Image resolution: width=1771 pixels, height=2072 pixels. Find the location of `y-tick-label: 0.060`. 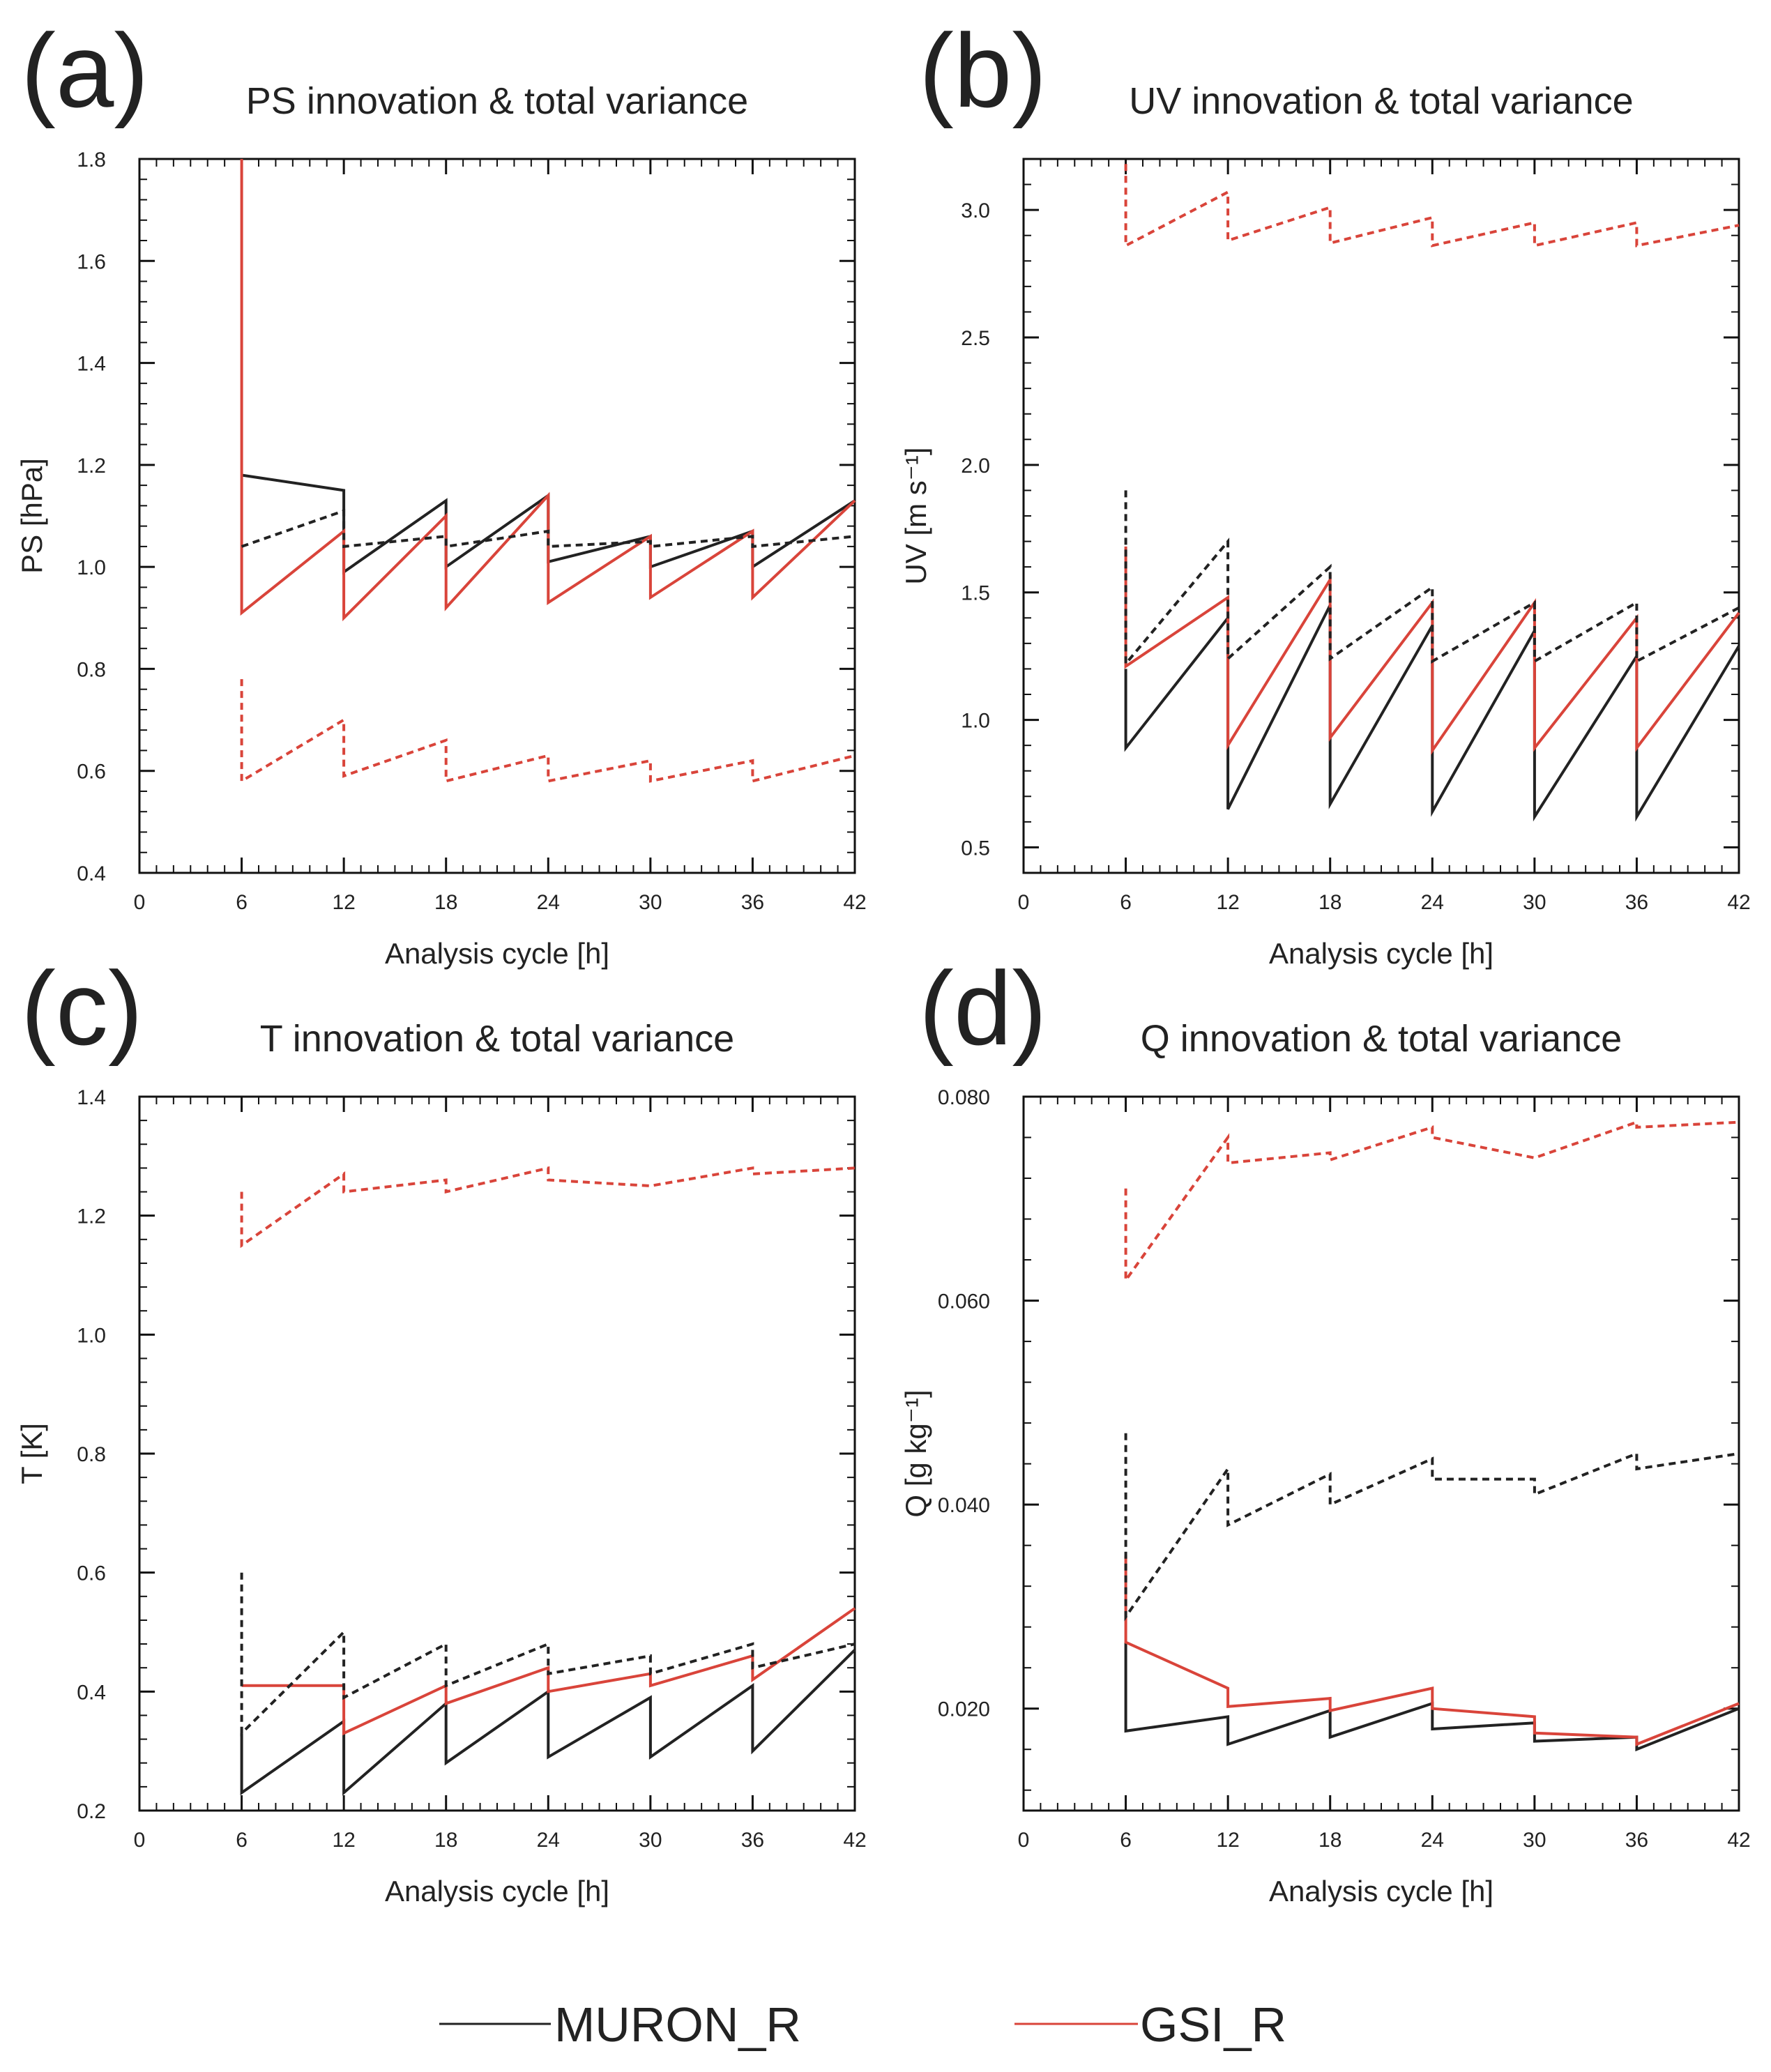

y-tick-label: 0.060 is located at coordinates (964, 1301).